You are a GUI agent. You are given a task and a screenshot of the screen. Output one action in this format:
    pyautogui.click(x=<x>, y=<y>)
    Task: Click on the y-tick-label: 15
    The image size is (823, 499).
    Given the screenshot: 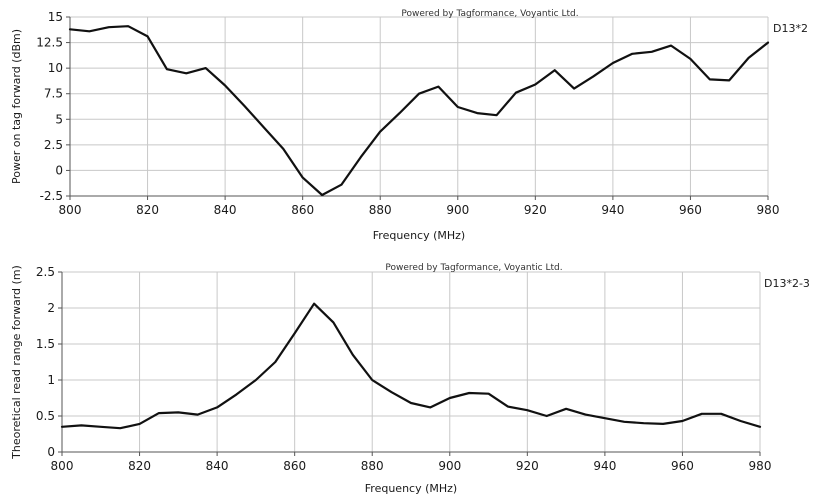 What is the action you would take?
    pyautogui.click(x=55, y=17)
    